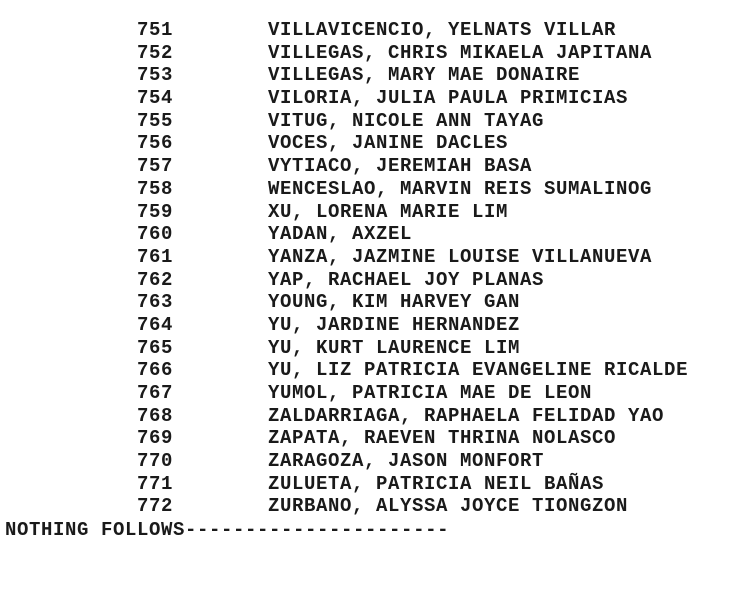 This screenshot has width=750, height=611. I want to click on entry-name: ZALDARRIAGA, RAPHAELA FELIDAD YAO, so click(466, 415).